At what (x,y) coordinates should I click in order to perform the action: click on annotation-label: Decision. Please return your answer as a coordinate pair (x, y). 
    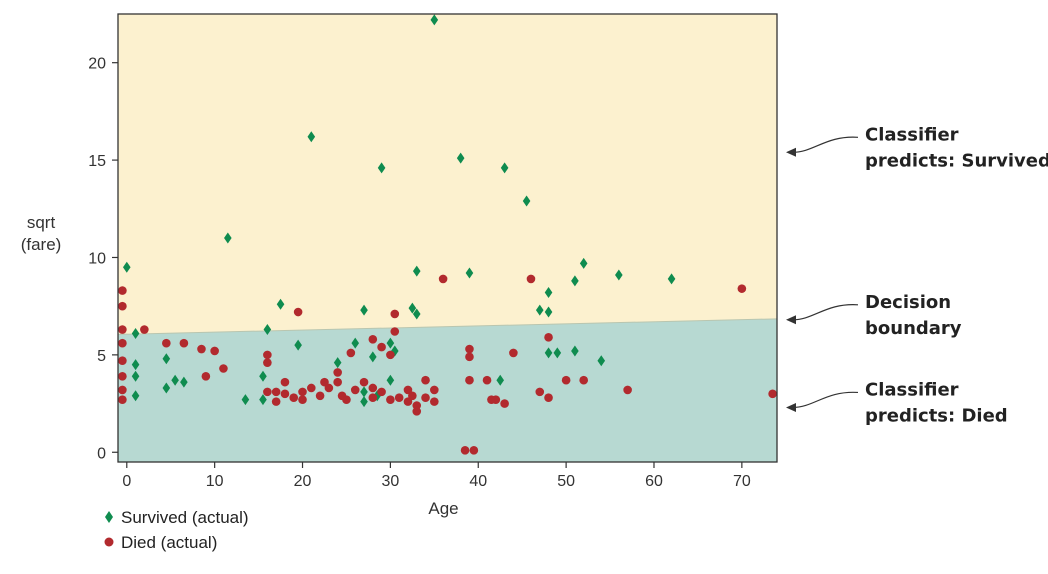
    Looking at the image, I should click on (908, 302).